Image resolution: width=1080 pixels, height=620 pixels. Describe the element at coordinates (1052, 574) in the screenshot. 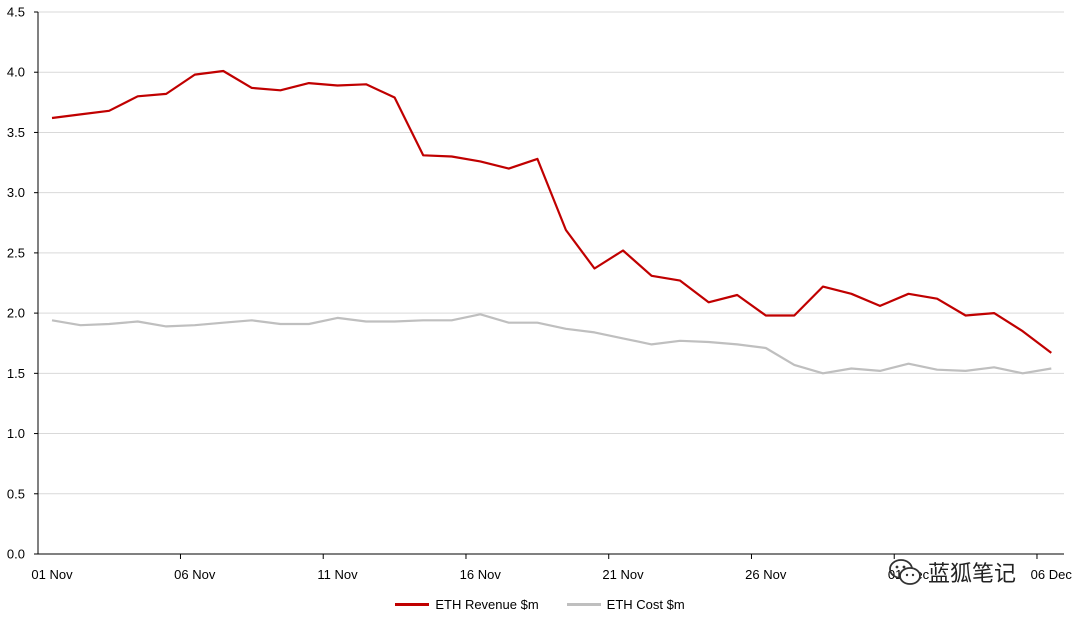

I see `x-tick-label: 06 Dec` at that location.